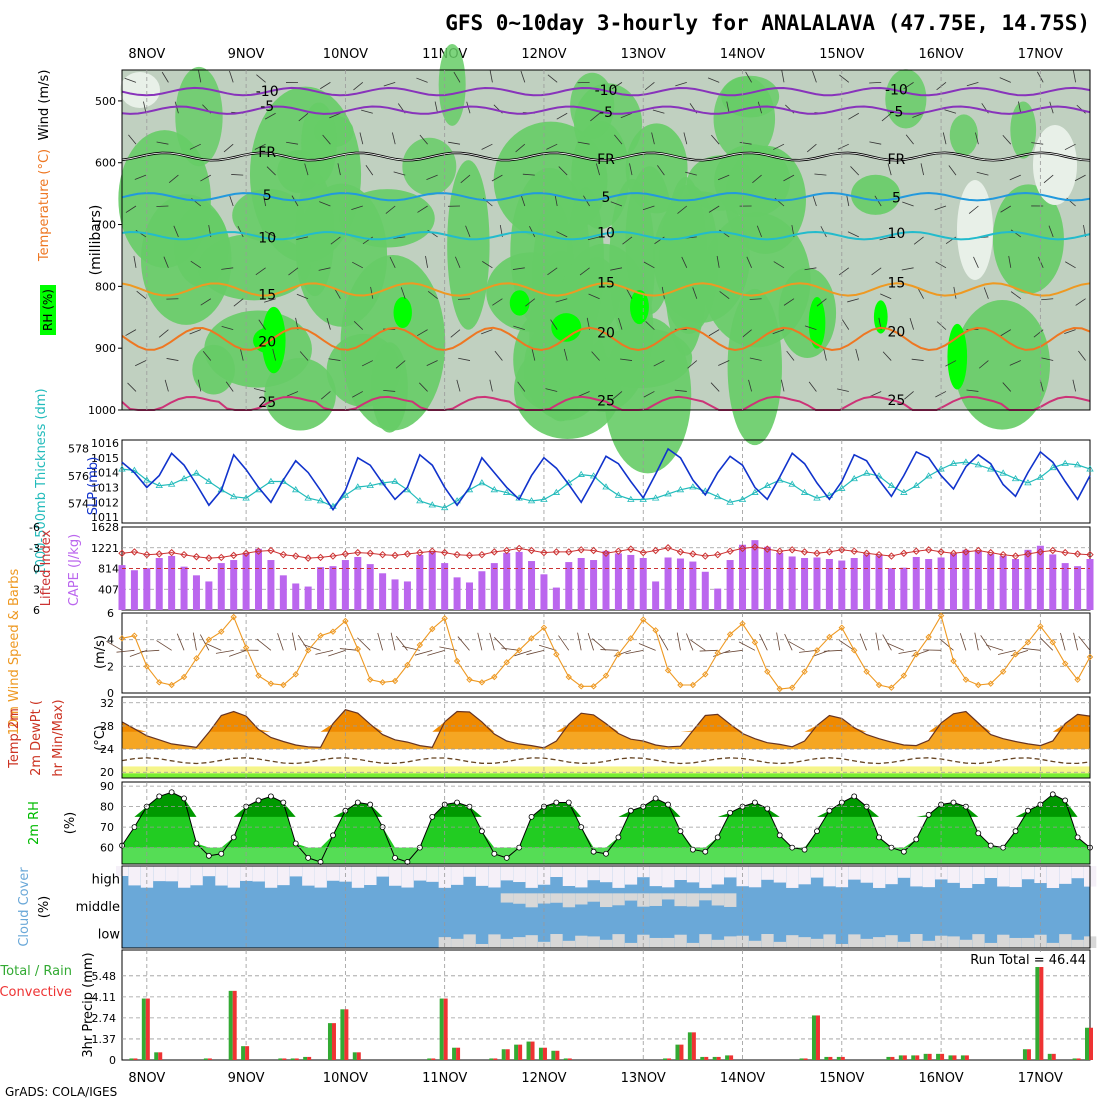 This screenshot has height=1100, width=1100. I want to click on rh-moist-area, so click(964, 135).